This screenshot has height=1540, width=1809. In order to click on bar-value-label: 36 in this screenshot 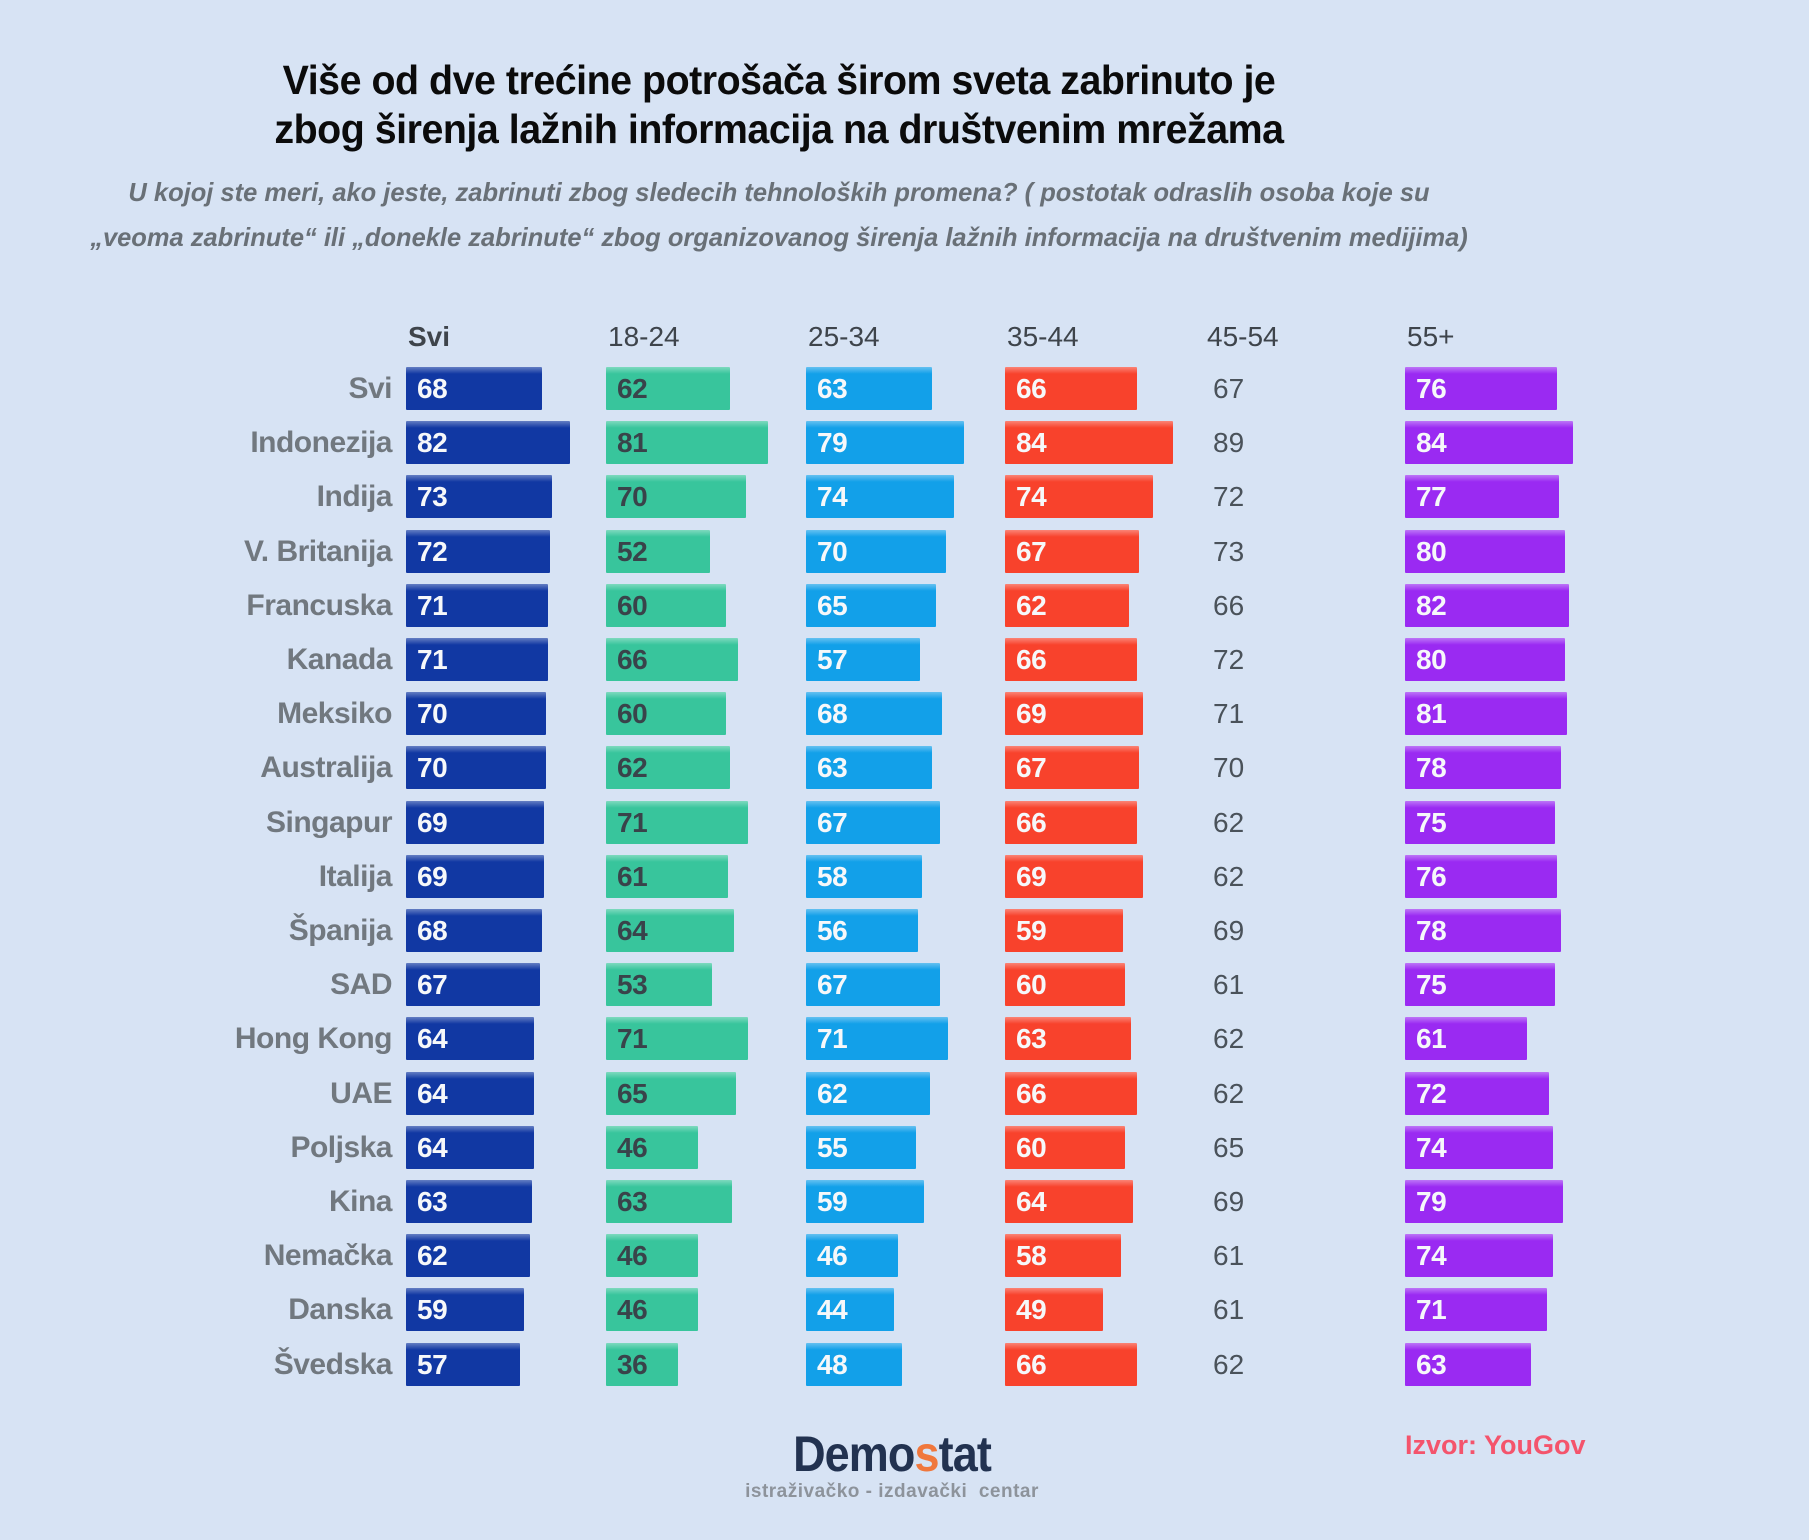, I will do `click(632, 1364)`.